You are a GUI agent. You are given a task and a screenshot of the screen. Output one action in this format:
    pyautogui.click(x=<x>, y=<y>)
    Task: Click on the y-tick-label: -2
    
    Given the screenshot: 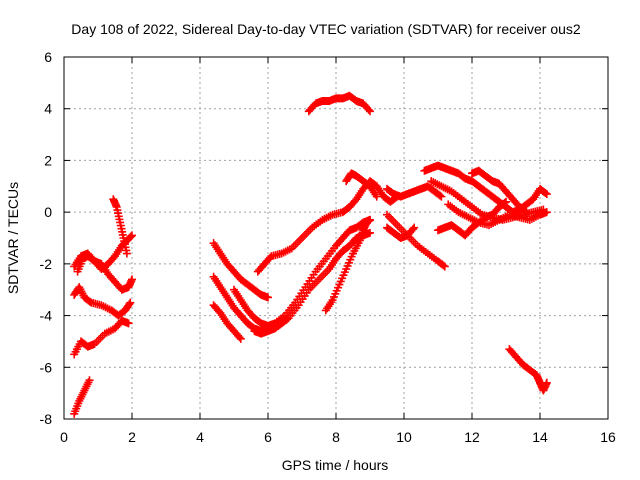 What is the action you would take?
    pyautogui.click(x=46, y=264)
    